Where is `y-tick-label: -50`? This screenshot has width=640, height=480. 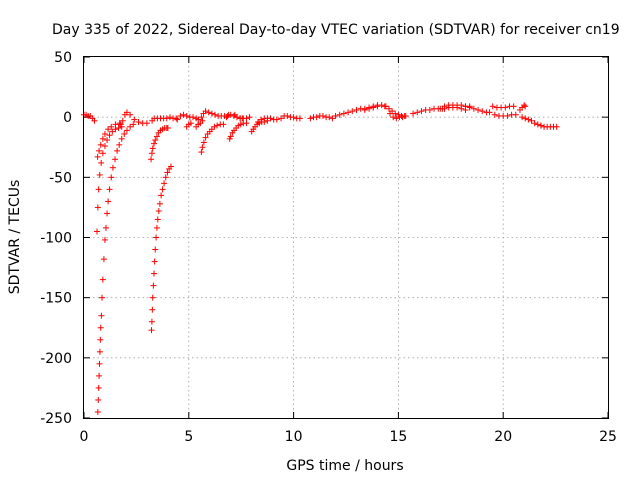 y-tick-label: -50 is located at coordinates (60, 178).